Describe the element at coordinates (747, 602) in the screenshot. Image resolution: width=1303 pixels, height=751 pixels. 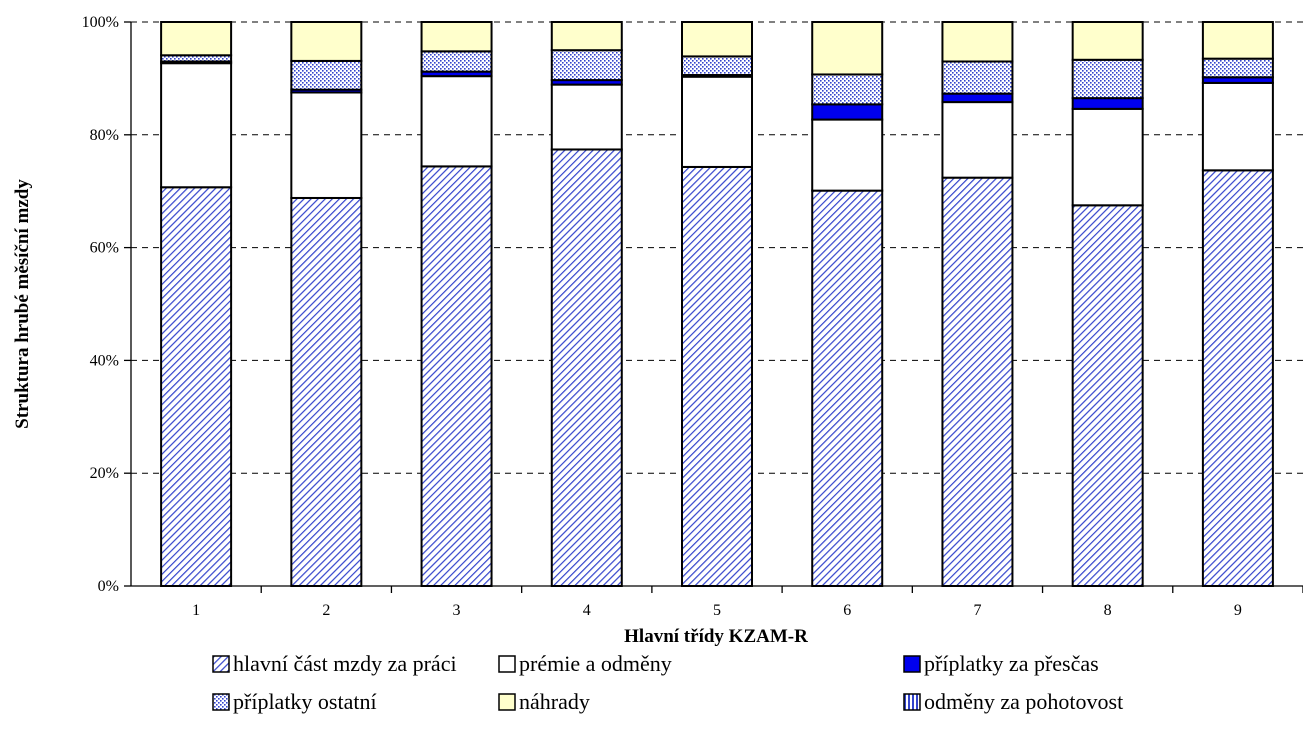
I see `x-tick-labels: 1 2 3 4 5 6 7 8 9` at that location.